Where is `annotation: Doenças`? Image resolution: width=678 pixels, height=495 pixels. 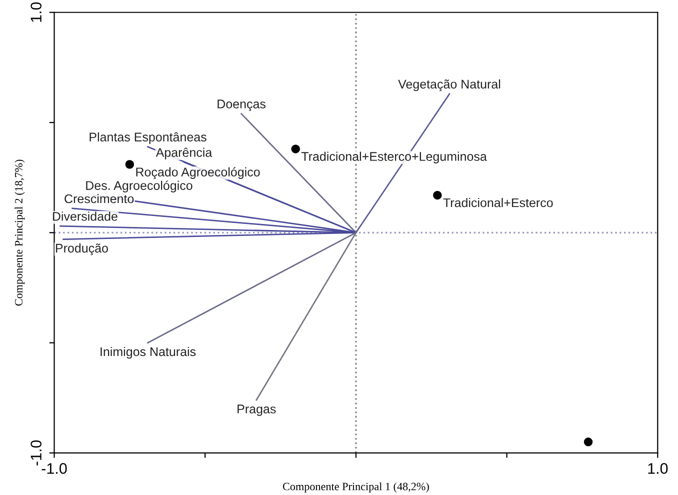
annotation: Doenças is located at coordinates (242, 105).